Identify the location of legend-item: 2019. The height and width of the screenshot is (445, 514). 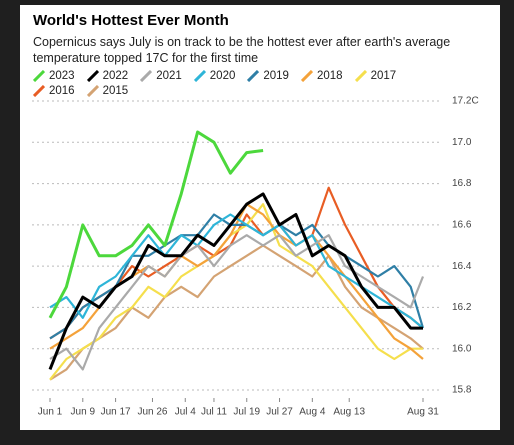
(268, 75).